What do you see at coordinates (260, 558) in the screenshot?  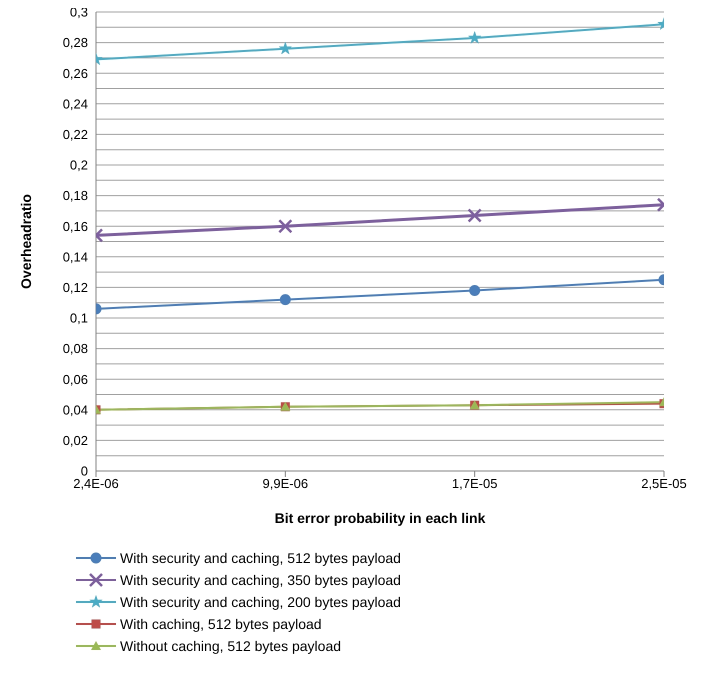 I see `legend-label: With security and caching, 512 bytes payload` at bounding box center [260, 558].